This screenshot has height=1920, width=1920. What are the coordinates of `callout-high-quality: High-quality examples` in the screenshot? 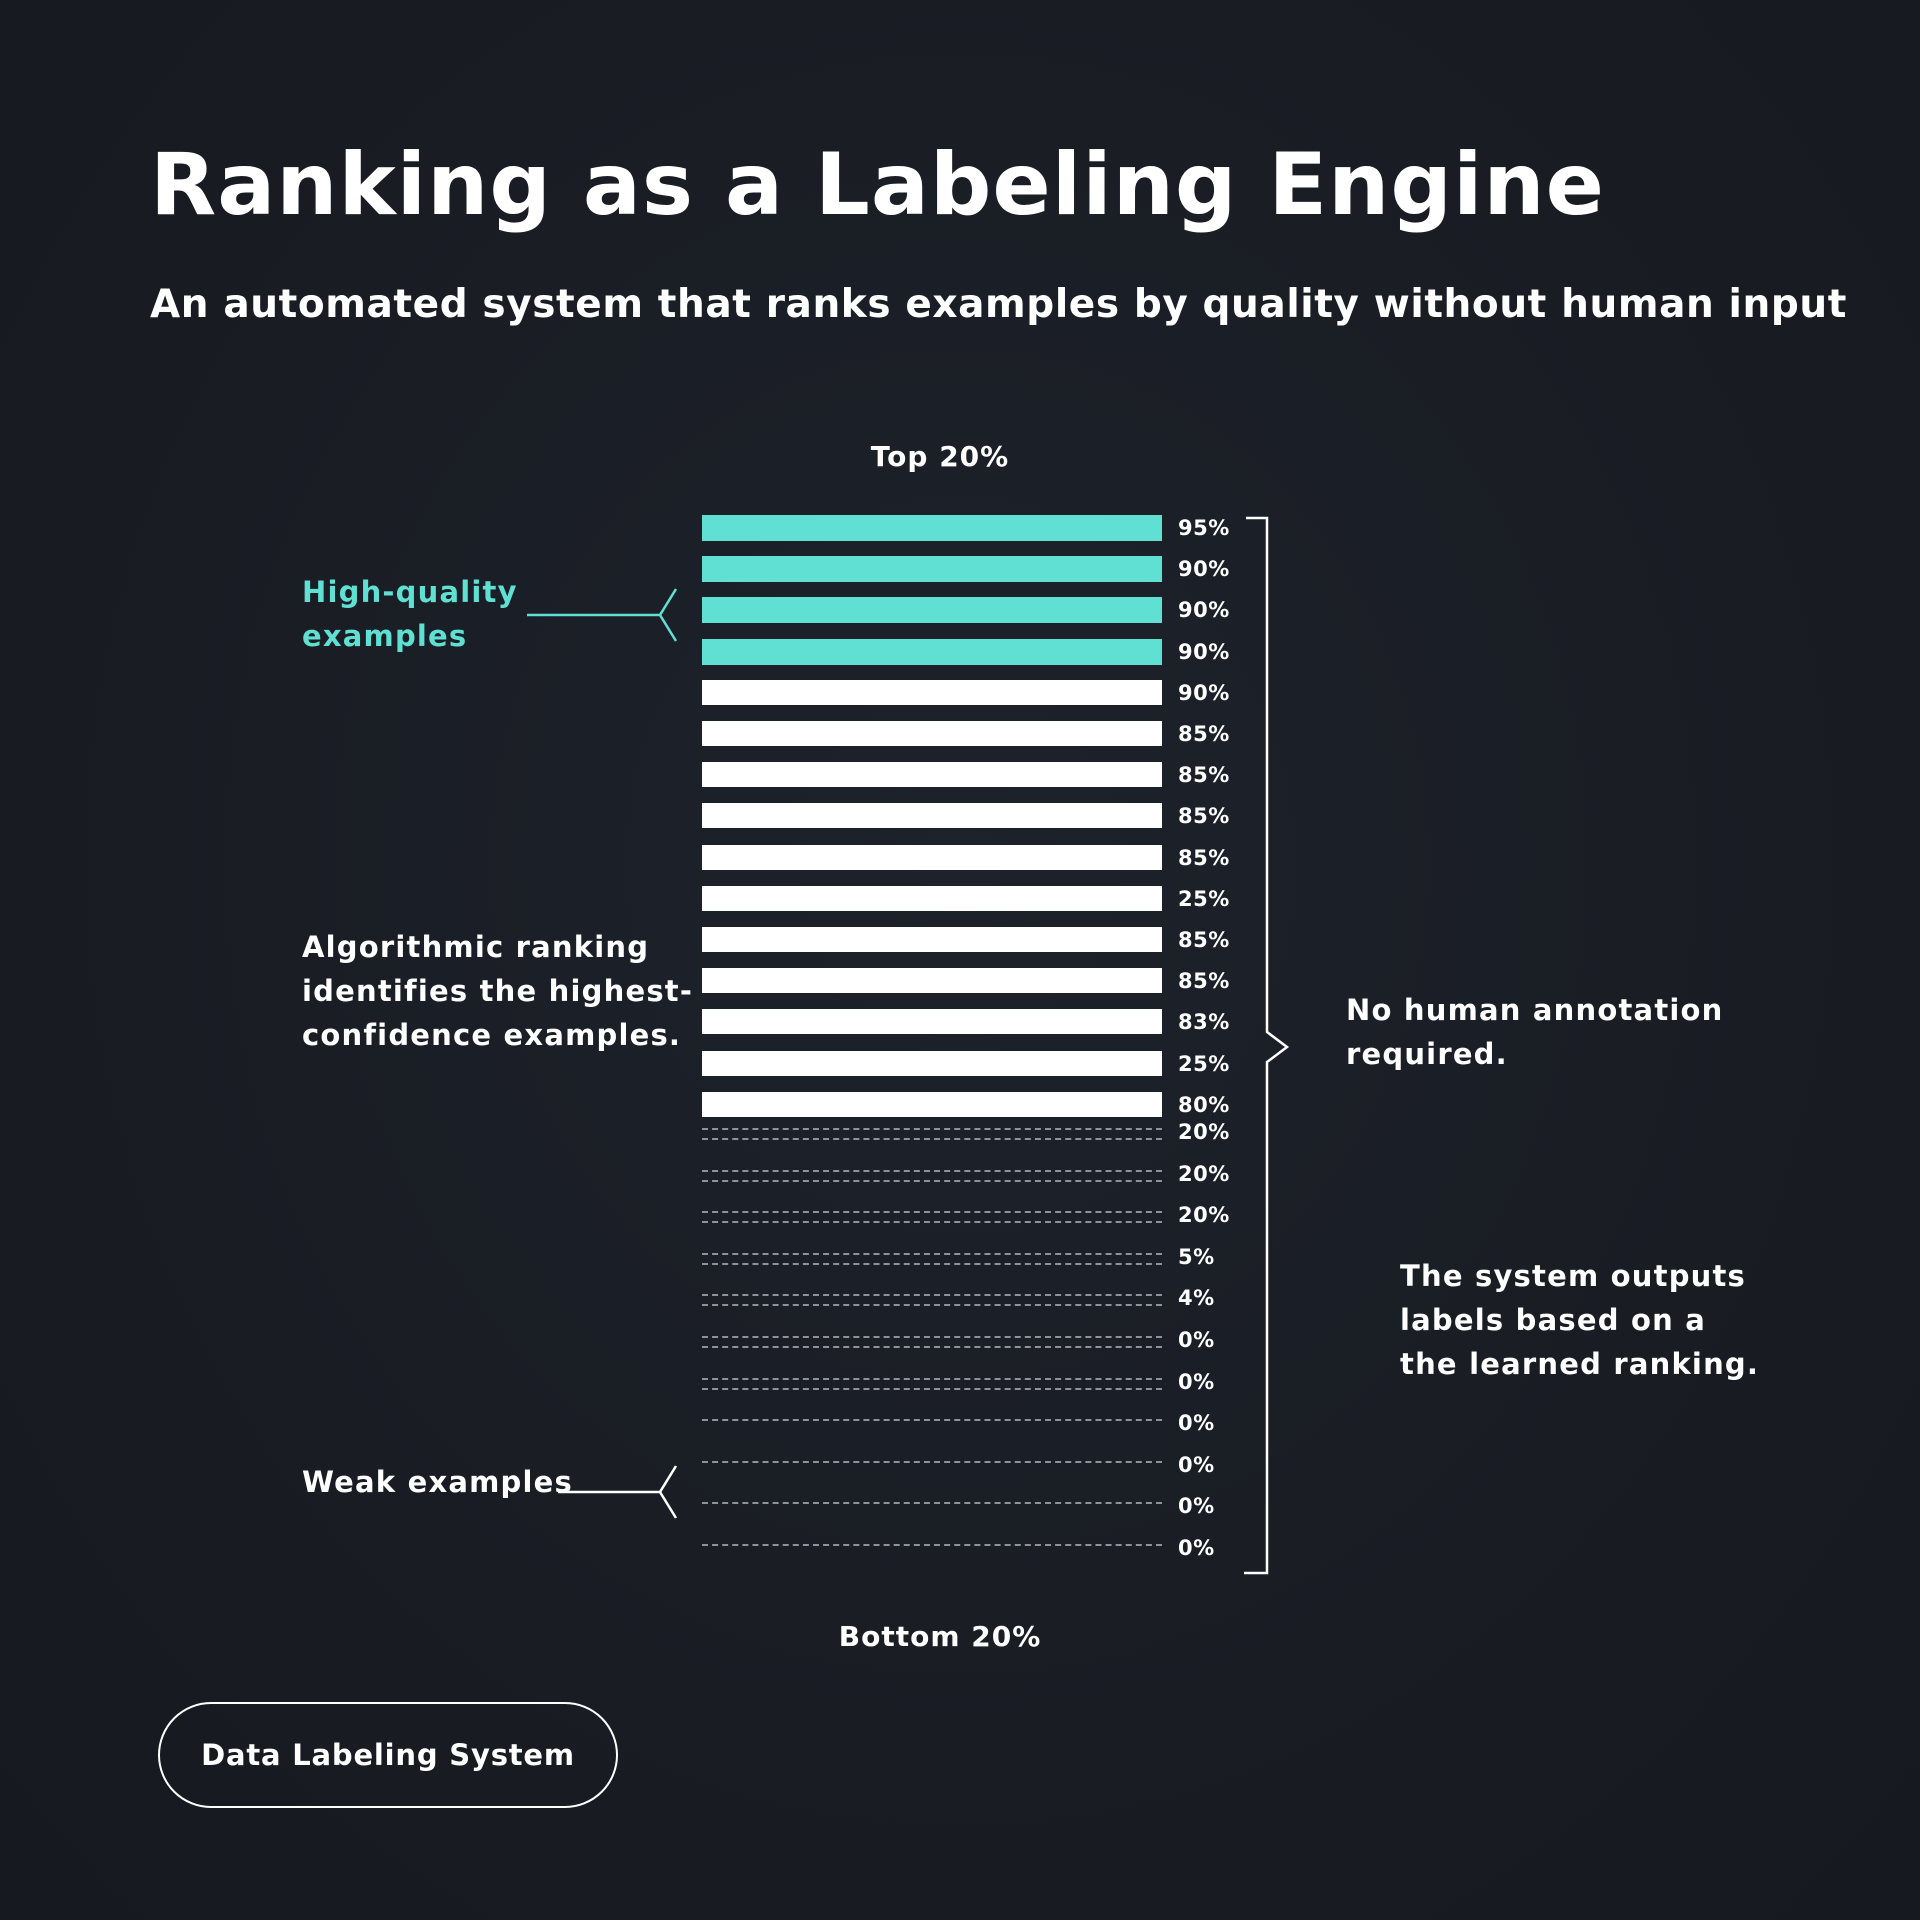 It's located at (410, 614).